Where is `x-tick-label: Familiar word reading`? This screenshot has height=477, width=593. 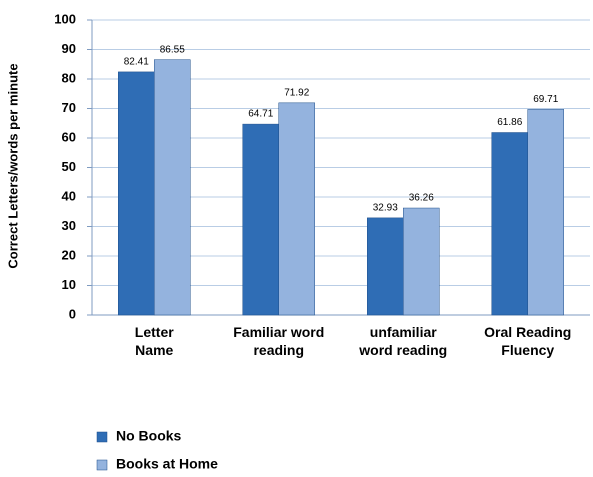 x-tick-label: Familiar word reading is located at coordinates (278, 341).